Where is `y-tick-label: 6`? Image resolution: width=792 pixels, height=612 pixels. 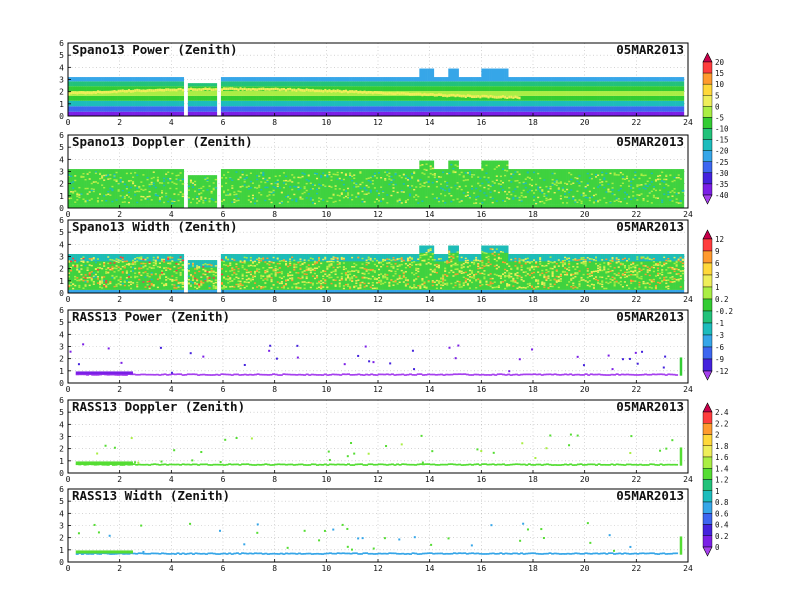
y-tick-label: 6 is located at coordinates (61, 135).